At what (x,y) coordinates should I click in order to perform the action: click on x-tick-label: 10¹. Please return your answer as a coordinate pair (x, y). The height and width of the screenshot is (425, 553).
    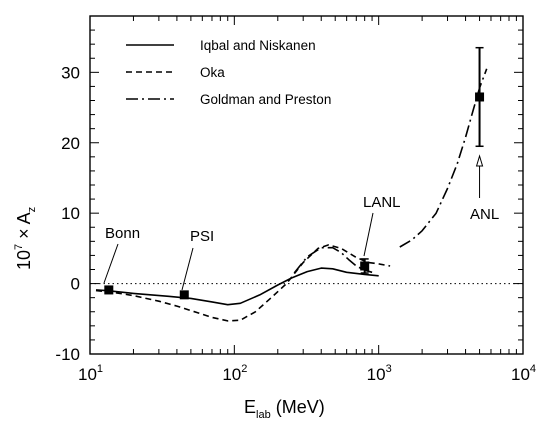
    Looking at the image, I should click on (90, 373).